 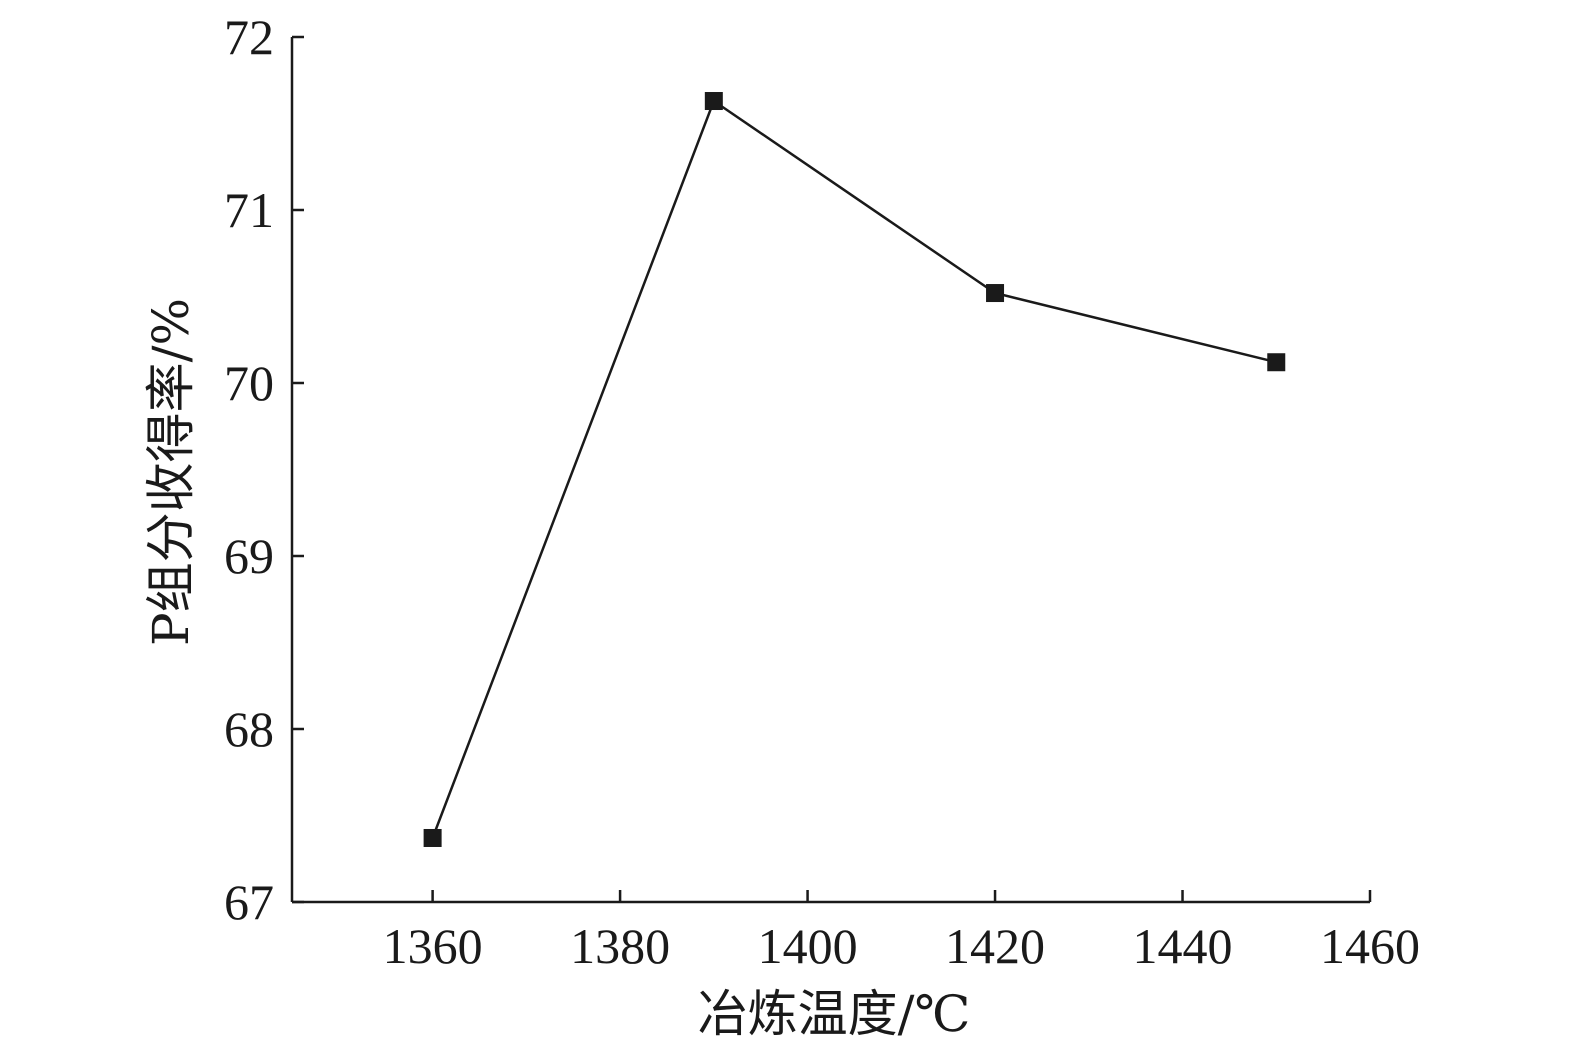 I want to click on x-axis-title: 冶炼温度/℃, so click(x=834, y=1014).